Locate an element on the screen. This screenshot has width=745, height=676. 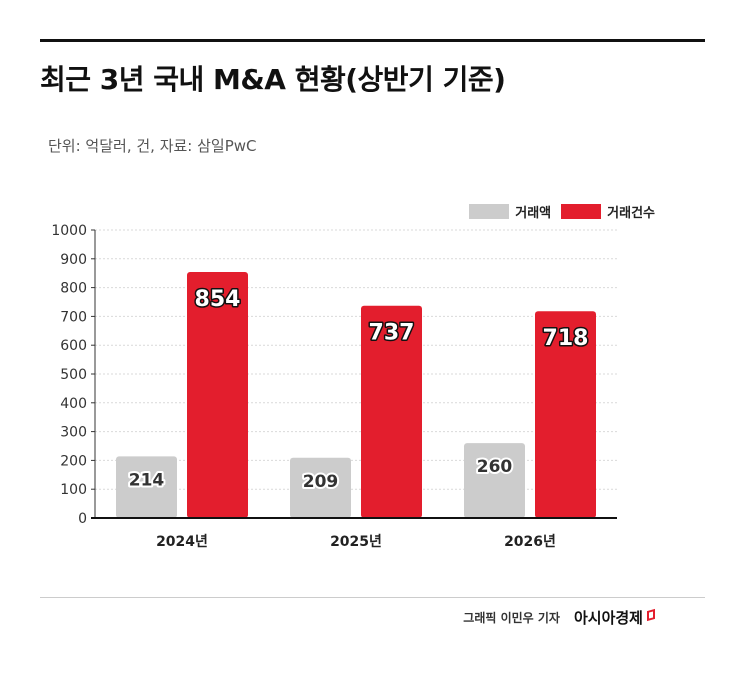
legend-swatch-amount is located at coordinates (489, 211).